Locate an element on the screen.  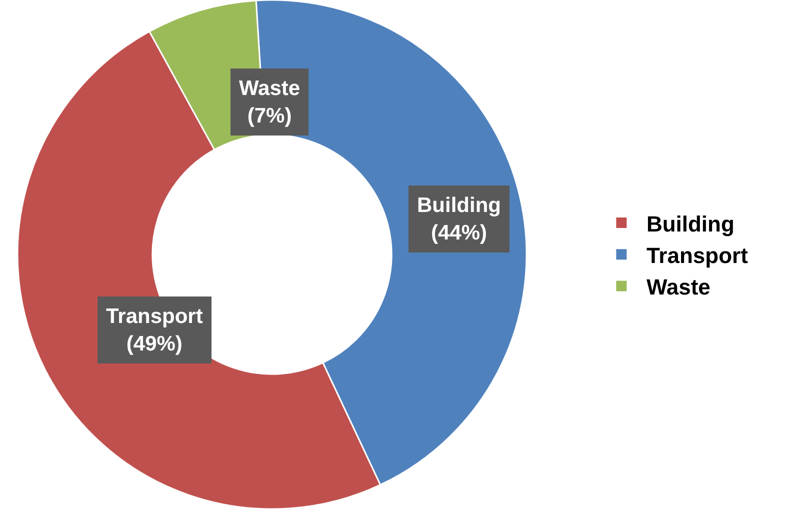
legend-label: Waste is located at coordinates (678, 287).